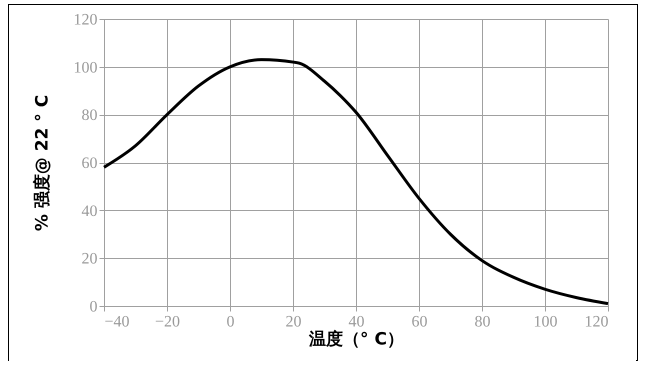 This screenshot has height=370, width=652. What do you see at coordinates (90, 259) in the screenshot?
I see `y-tick-label: 20` at bounding box center [90, 259].